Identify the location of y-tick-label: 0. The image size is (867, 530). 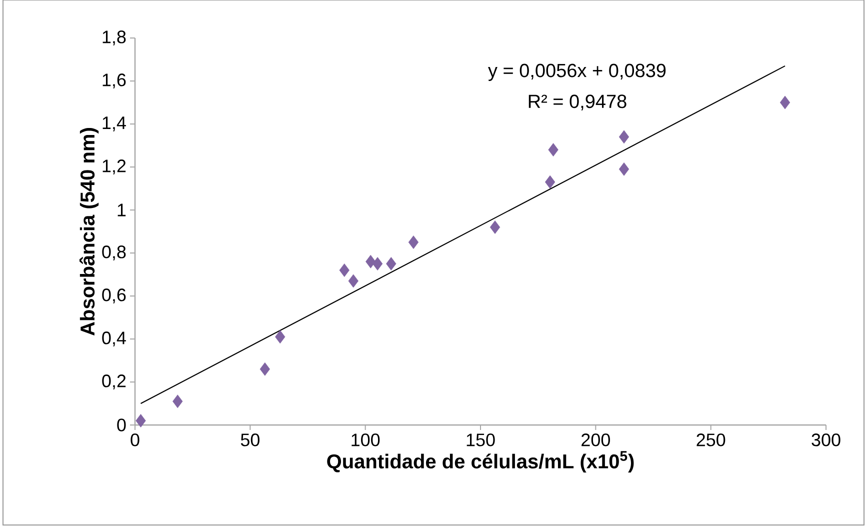
(121, 425).